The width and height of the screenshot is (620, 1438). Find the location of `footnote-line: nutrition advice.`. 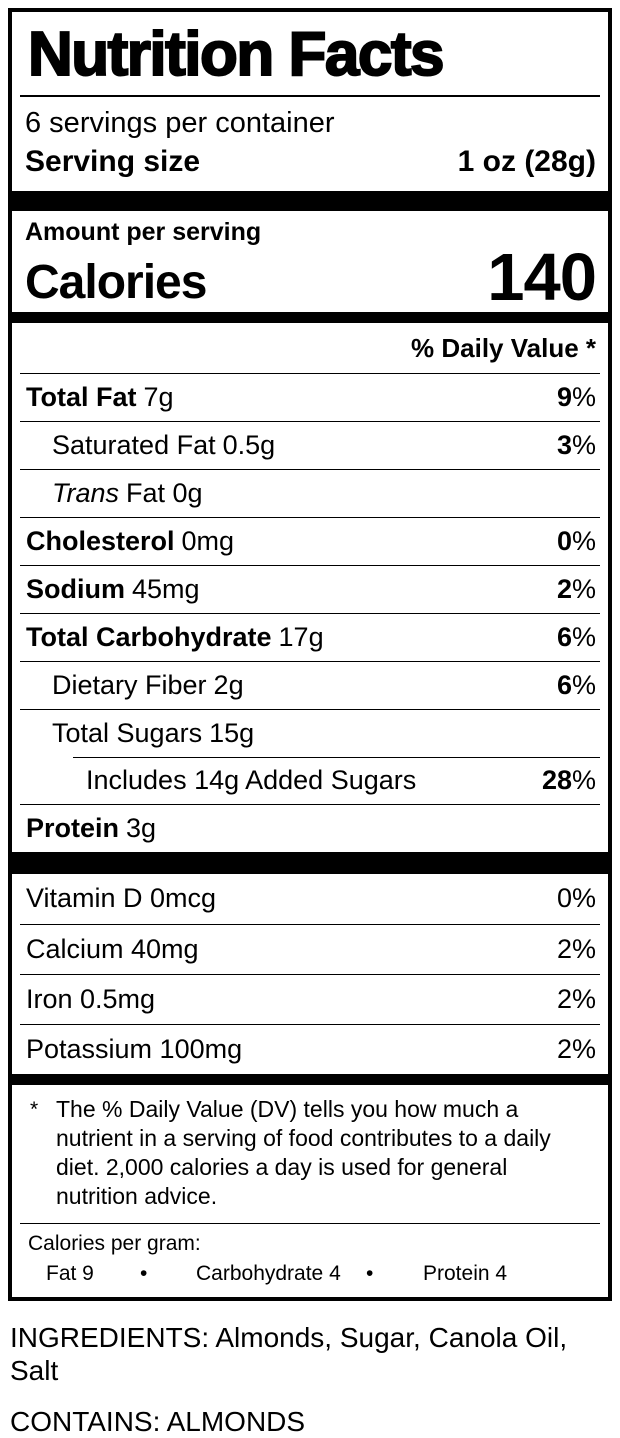

footnote-line: nutrition advice. is located at coordinates (137, 1196).